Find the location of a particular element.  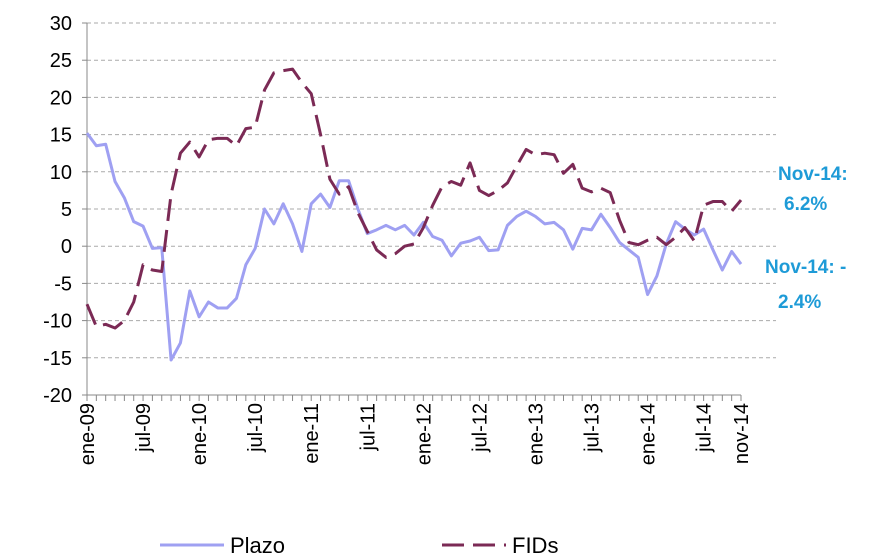

y-tick-label: -5 is located at coordinates (63, 284).